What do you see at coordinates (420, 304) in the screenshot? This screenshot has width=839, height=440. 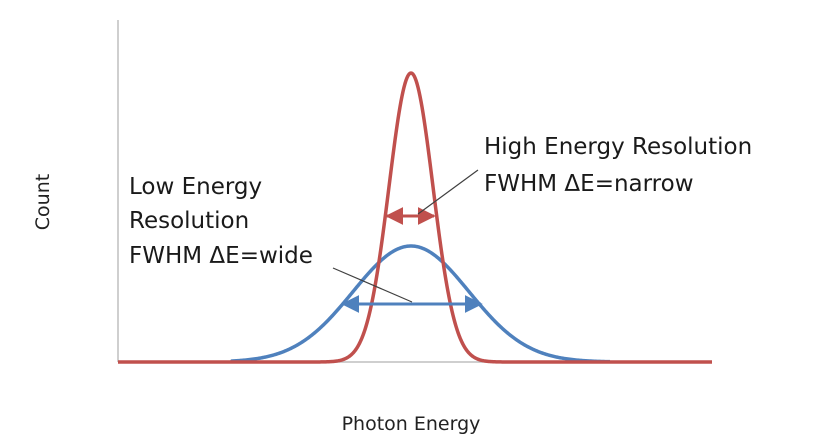 I see `wide-peak-curve` at bounding box center [420, 304].